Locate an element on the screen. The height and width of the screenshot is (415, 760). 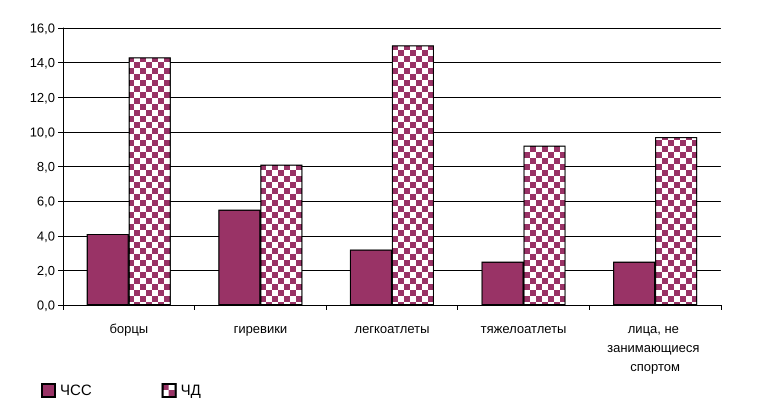
y-tick-label: 14,0 is located at coordinates (42, 62).